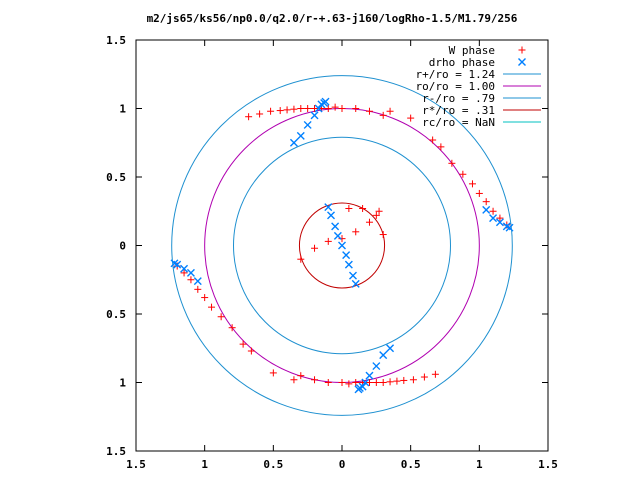  I want to click on circle-rro, so click(342, 245).